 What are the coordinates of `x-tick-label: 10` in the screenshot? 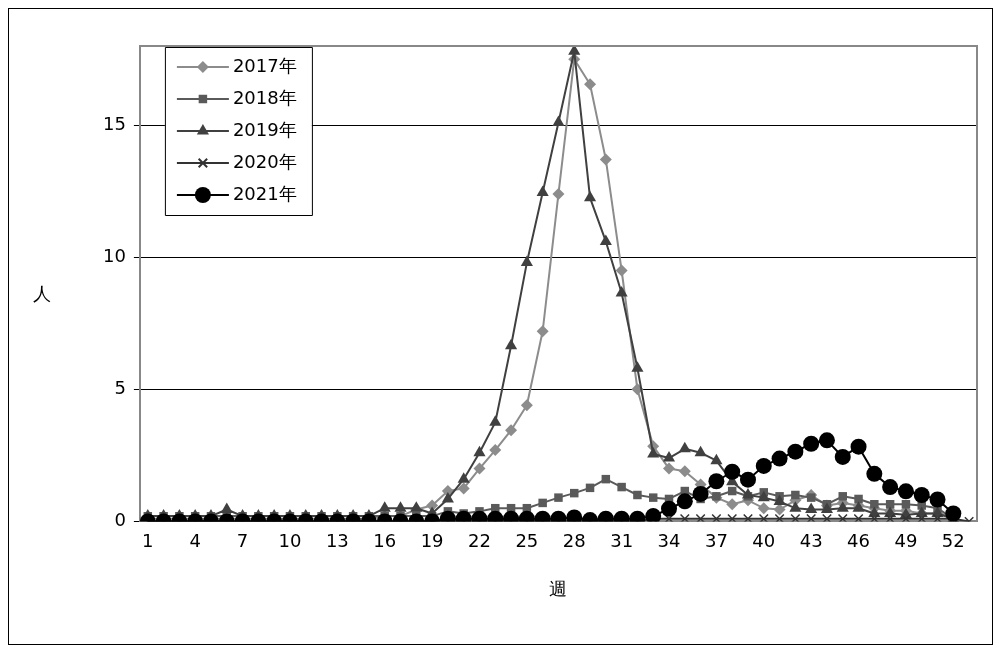 It's located at (290, 540).